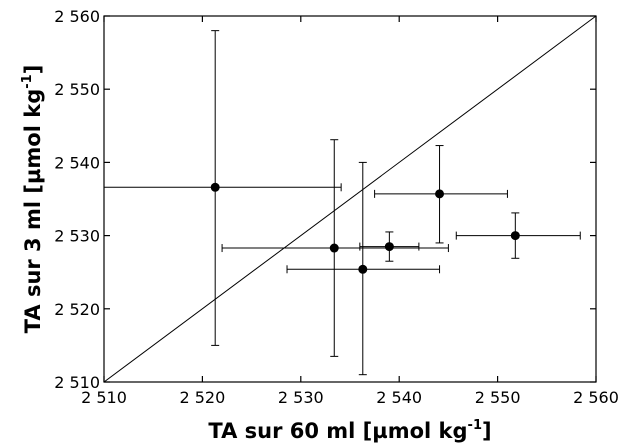 The height and width of the screenshot is (446, 620). What do you see at coordinates (77, 89) in the screenshot?
I see `y-tick-label: 2 550` at bounding box center [77, 89].